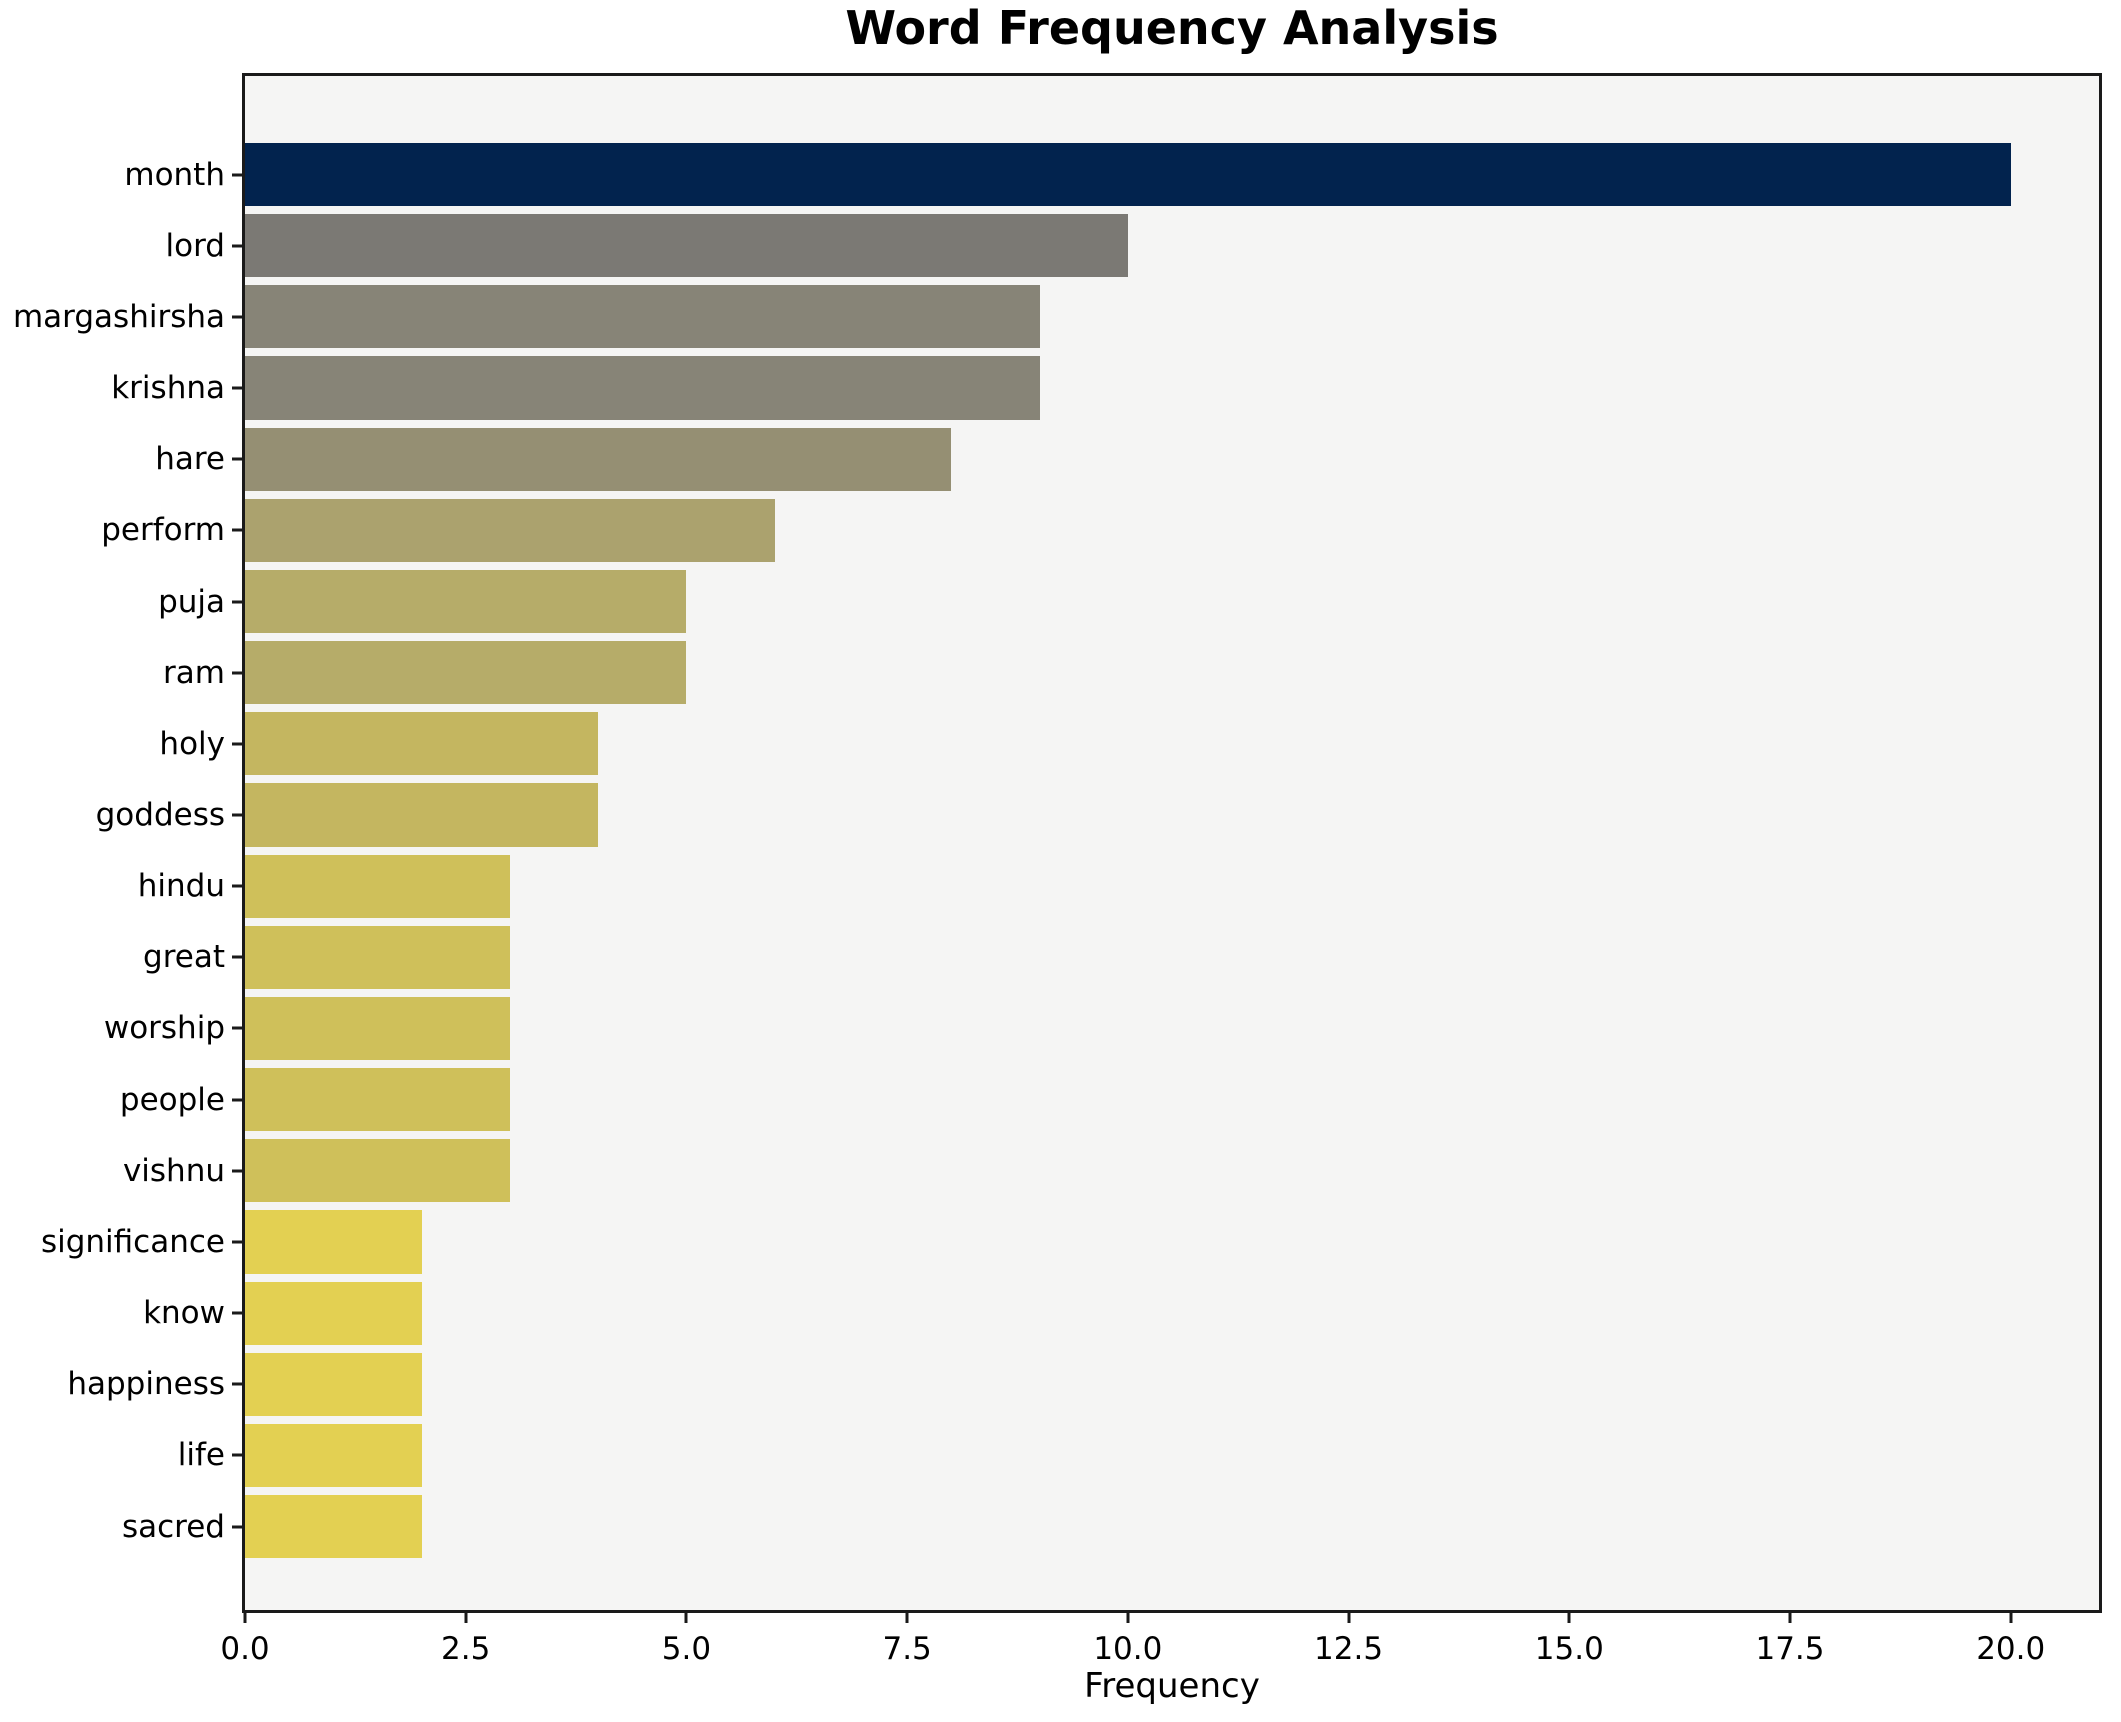 Image resolution: width=2121 pixels, height=1722 pixels. I want to click on y-tick-label: holy, so click(192, 743).